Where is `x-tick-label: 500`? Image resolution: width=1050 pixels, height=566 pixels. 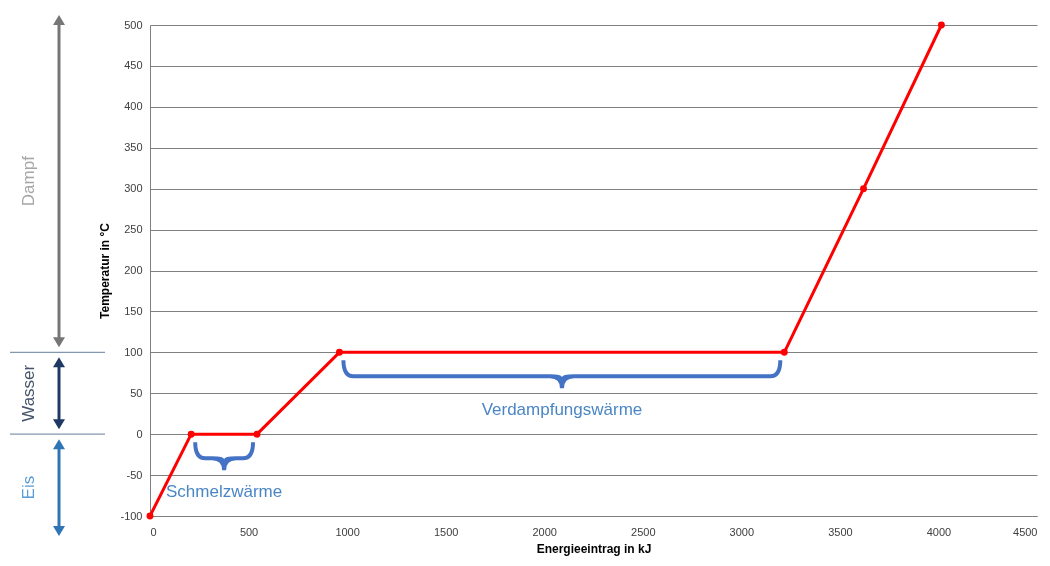 x-tick-label: 500 is located at coordinates (249, 531).